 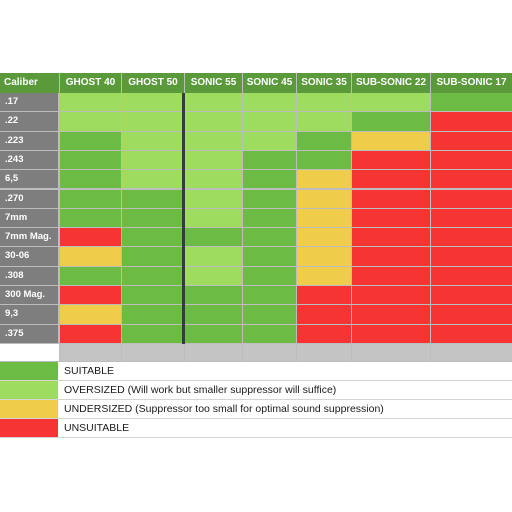 I want to click on row-label-caliber: .308, so click(x=29, y=275).